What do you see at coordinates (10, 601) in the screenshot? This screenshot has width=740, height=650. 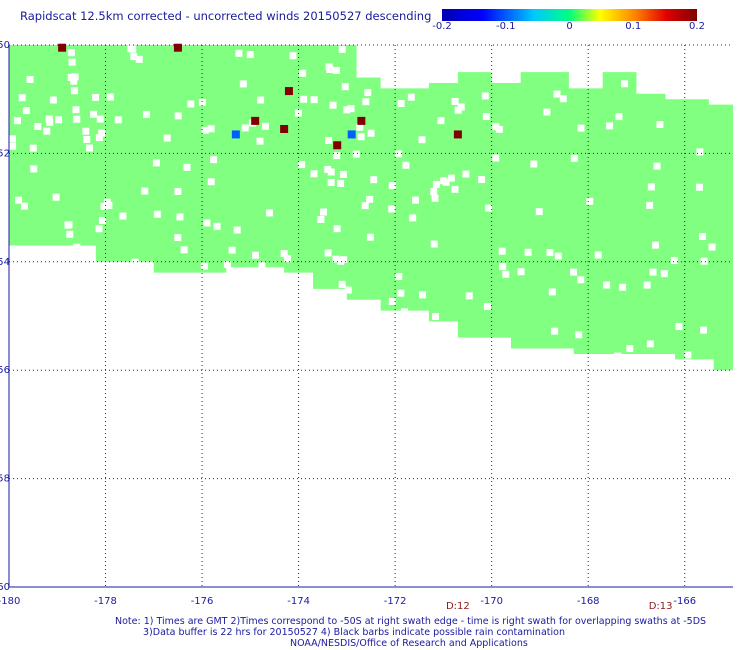 I see `x-tick-label: -180` at bounding box center [10, 601].